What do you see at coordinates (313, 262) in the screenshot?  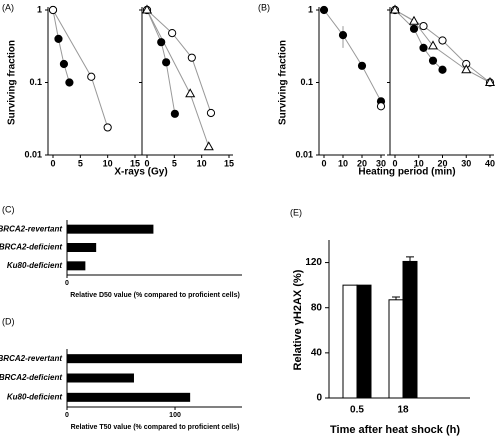 I see `y-tick-label: 120` at bounding box center [313, 262].